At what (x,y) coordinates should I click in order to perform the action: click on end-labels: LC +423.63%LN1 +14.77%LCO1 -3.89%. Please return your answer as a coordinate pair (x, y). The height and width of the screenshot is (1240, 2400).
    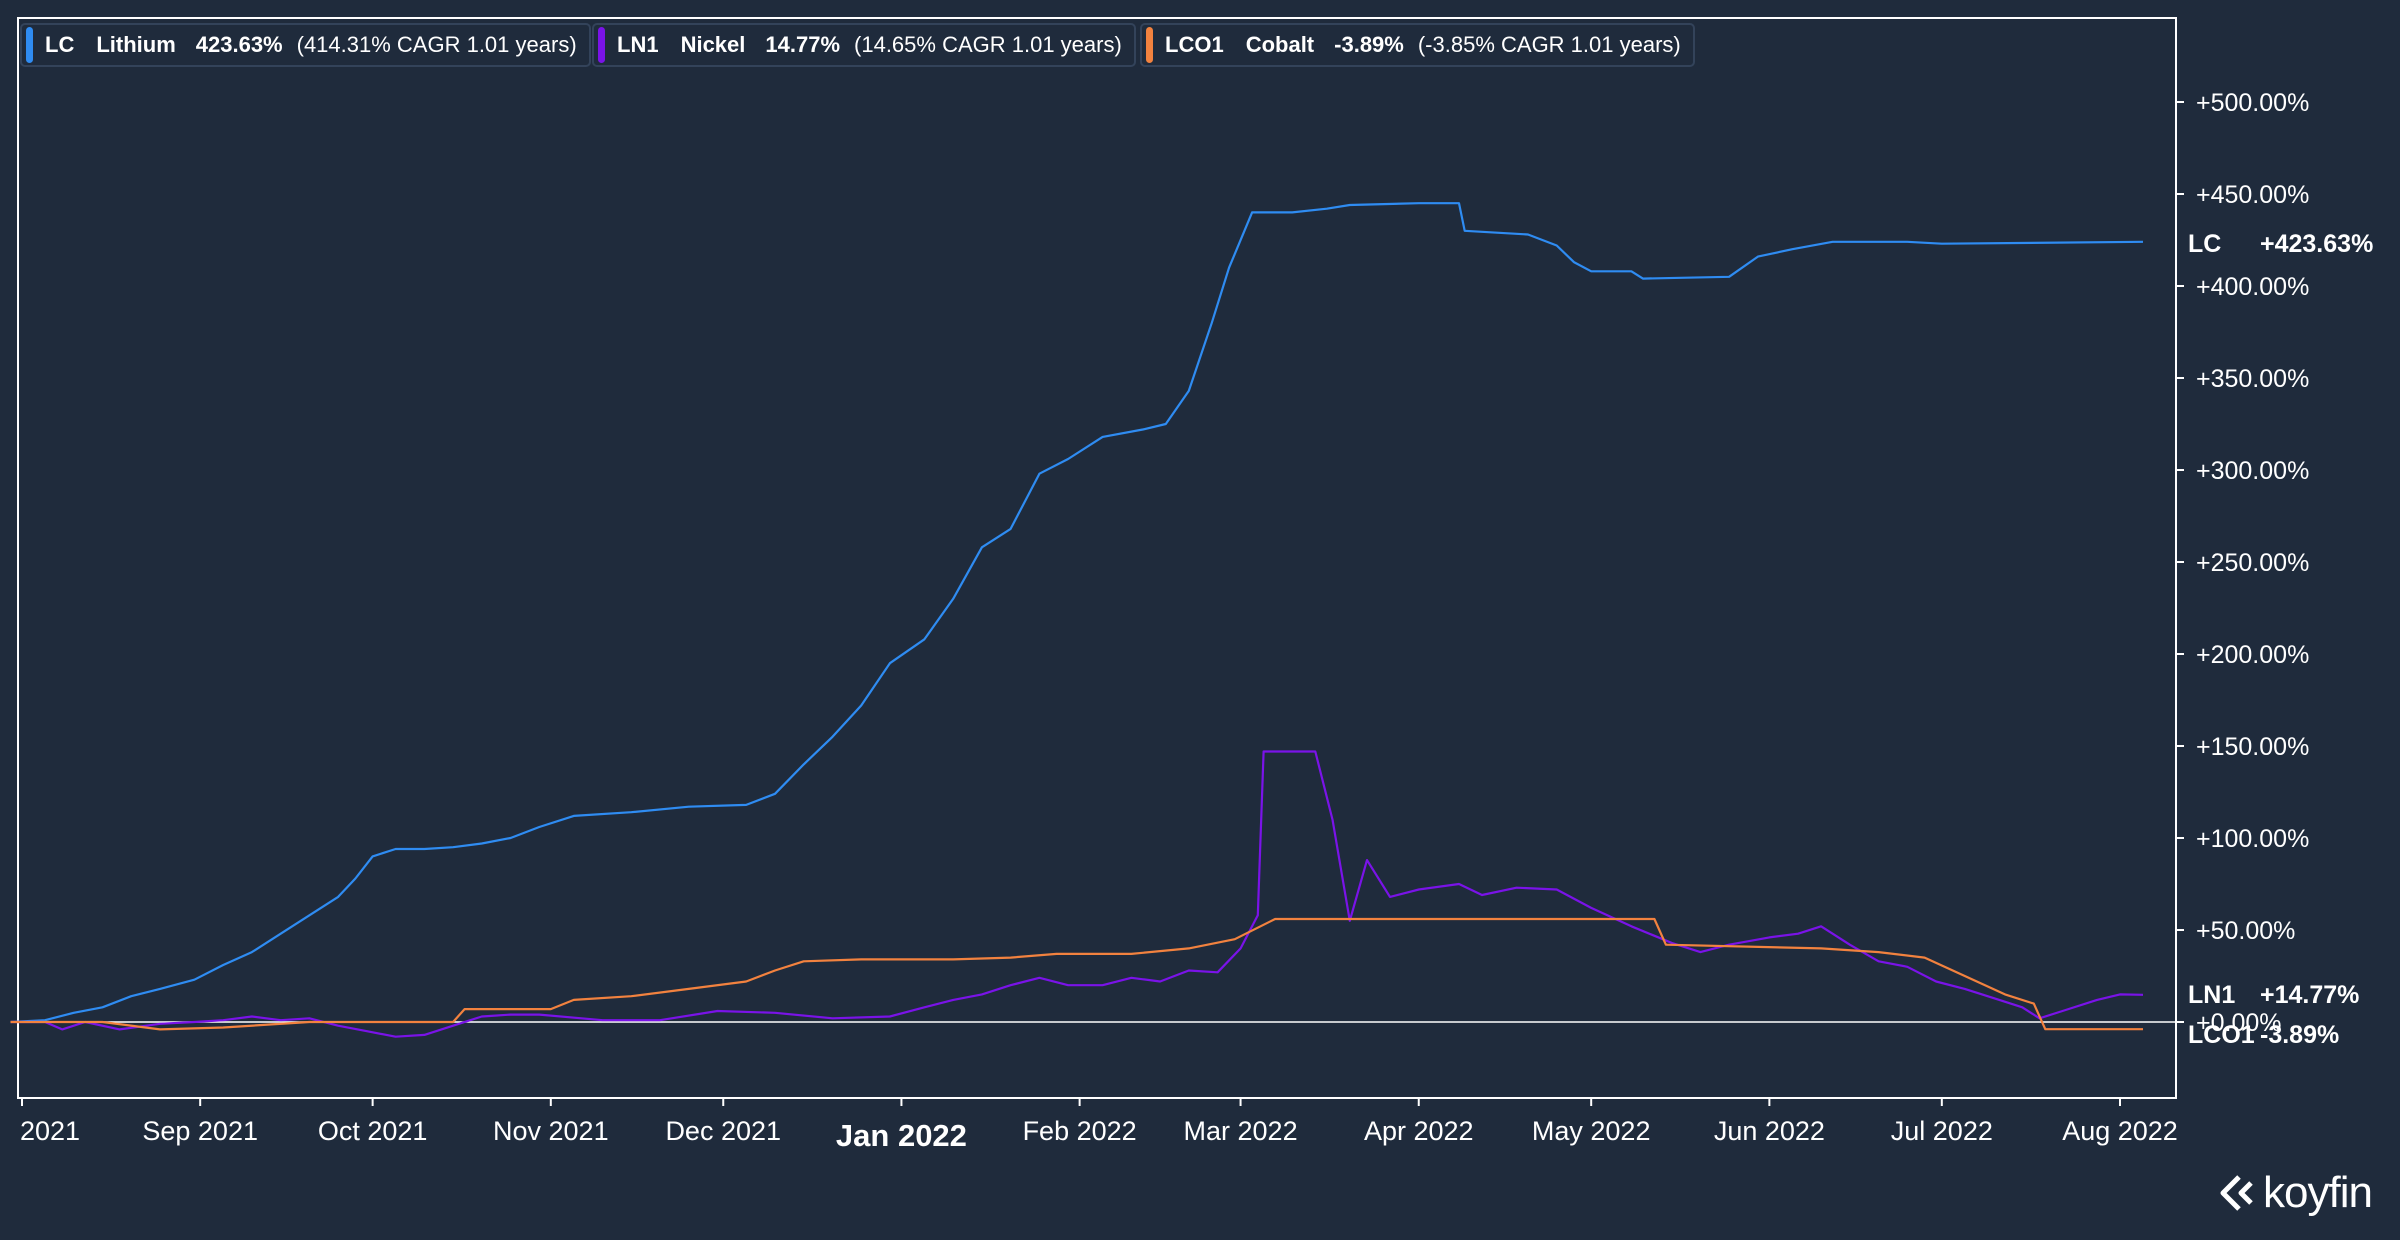
    Looking at the image, I should click on (2280, 639).